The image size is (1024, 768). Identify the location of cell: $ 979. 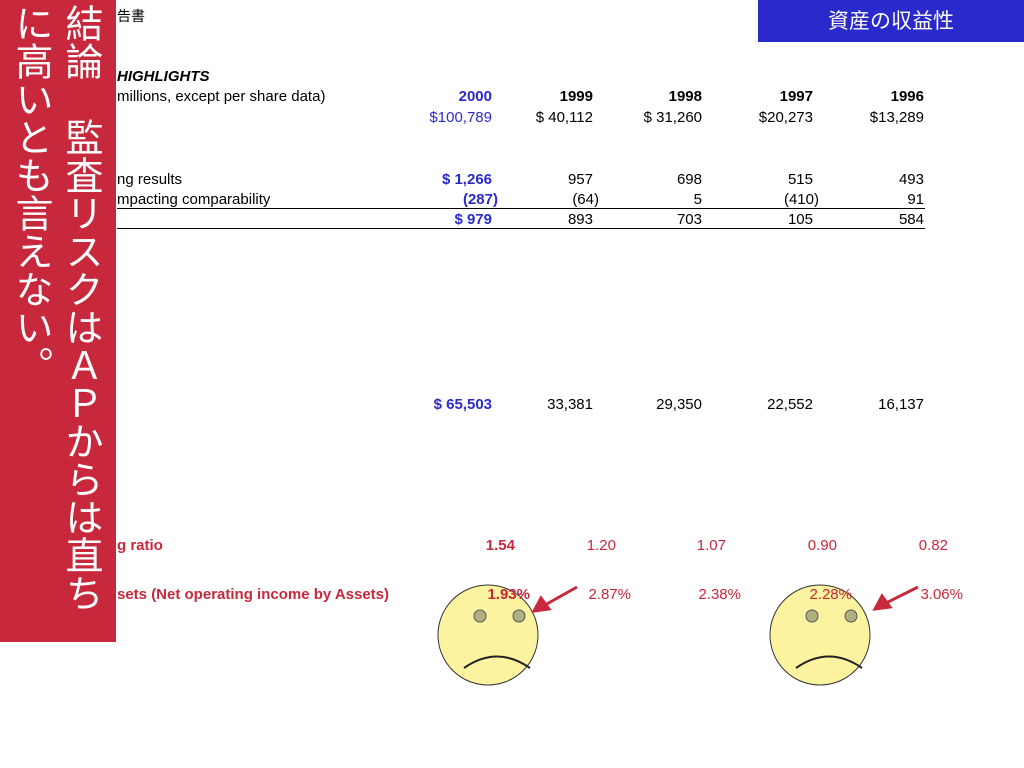
(473, 219).